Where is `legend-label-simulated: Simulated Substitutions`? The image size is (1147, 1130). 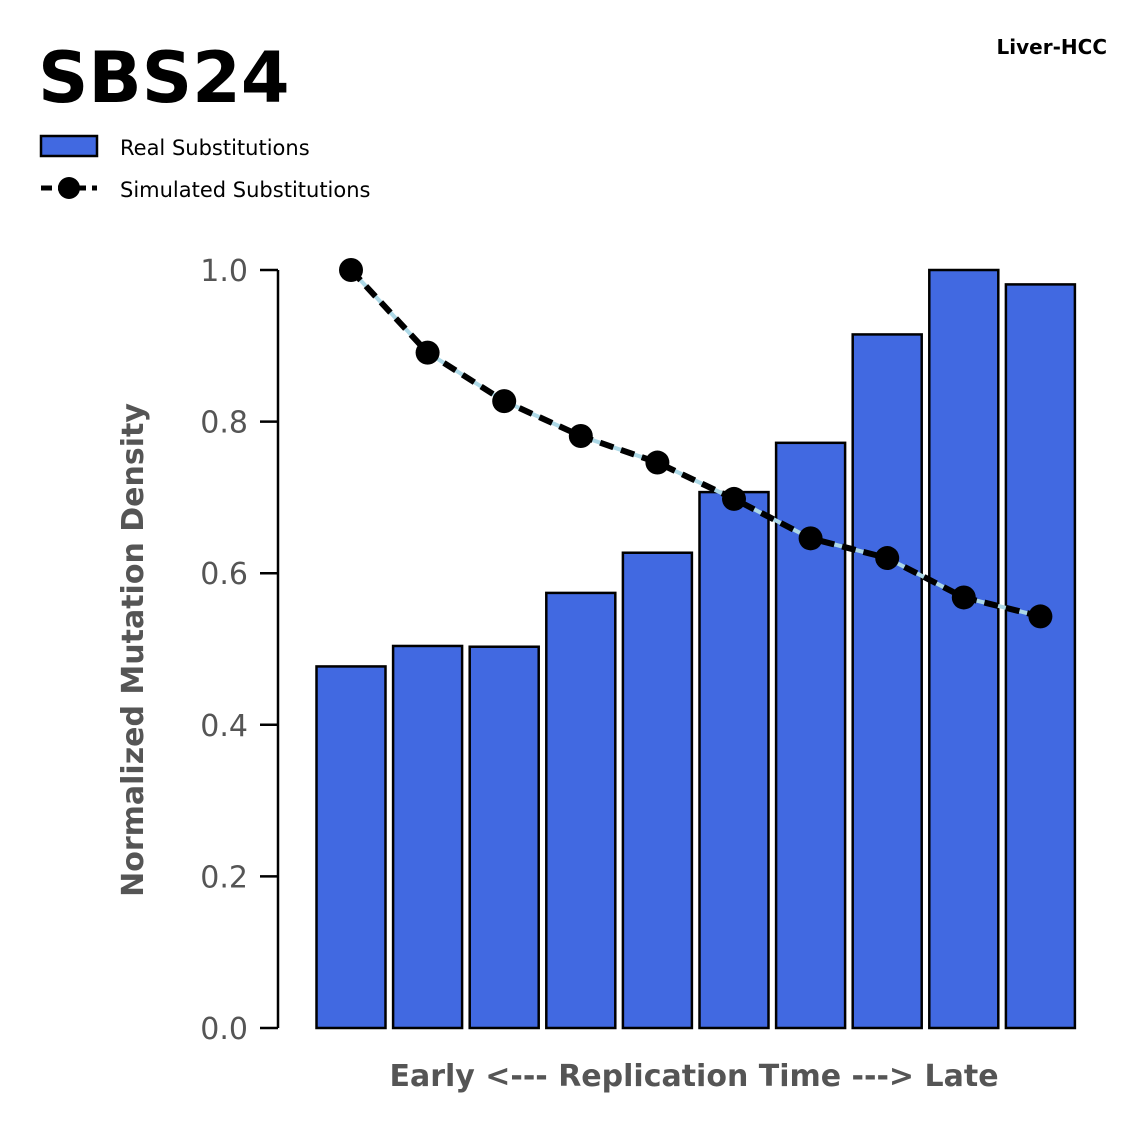 legend-label-simulated: Simulated Substitutions is located at coordinates (245, 190).